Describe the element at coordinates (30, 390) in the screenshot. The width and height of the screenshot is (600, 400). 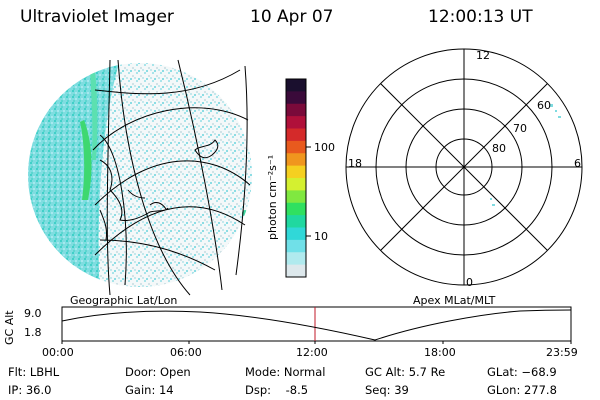
I see `ip-info: IP: 36.0` at that location.